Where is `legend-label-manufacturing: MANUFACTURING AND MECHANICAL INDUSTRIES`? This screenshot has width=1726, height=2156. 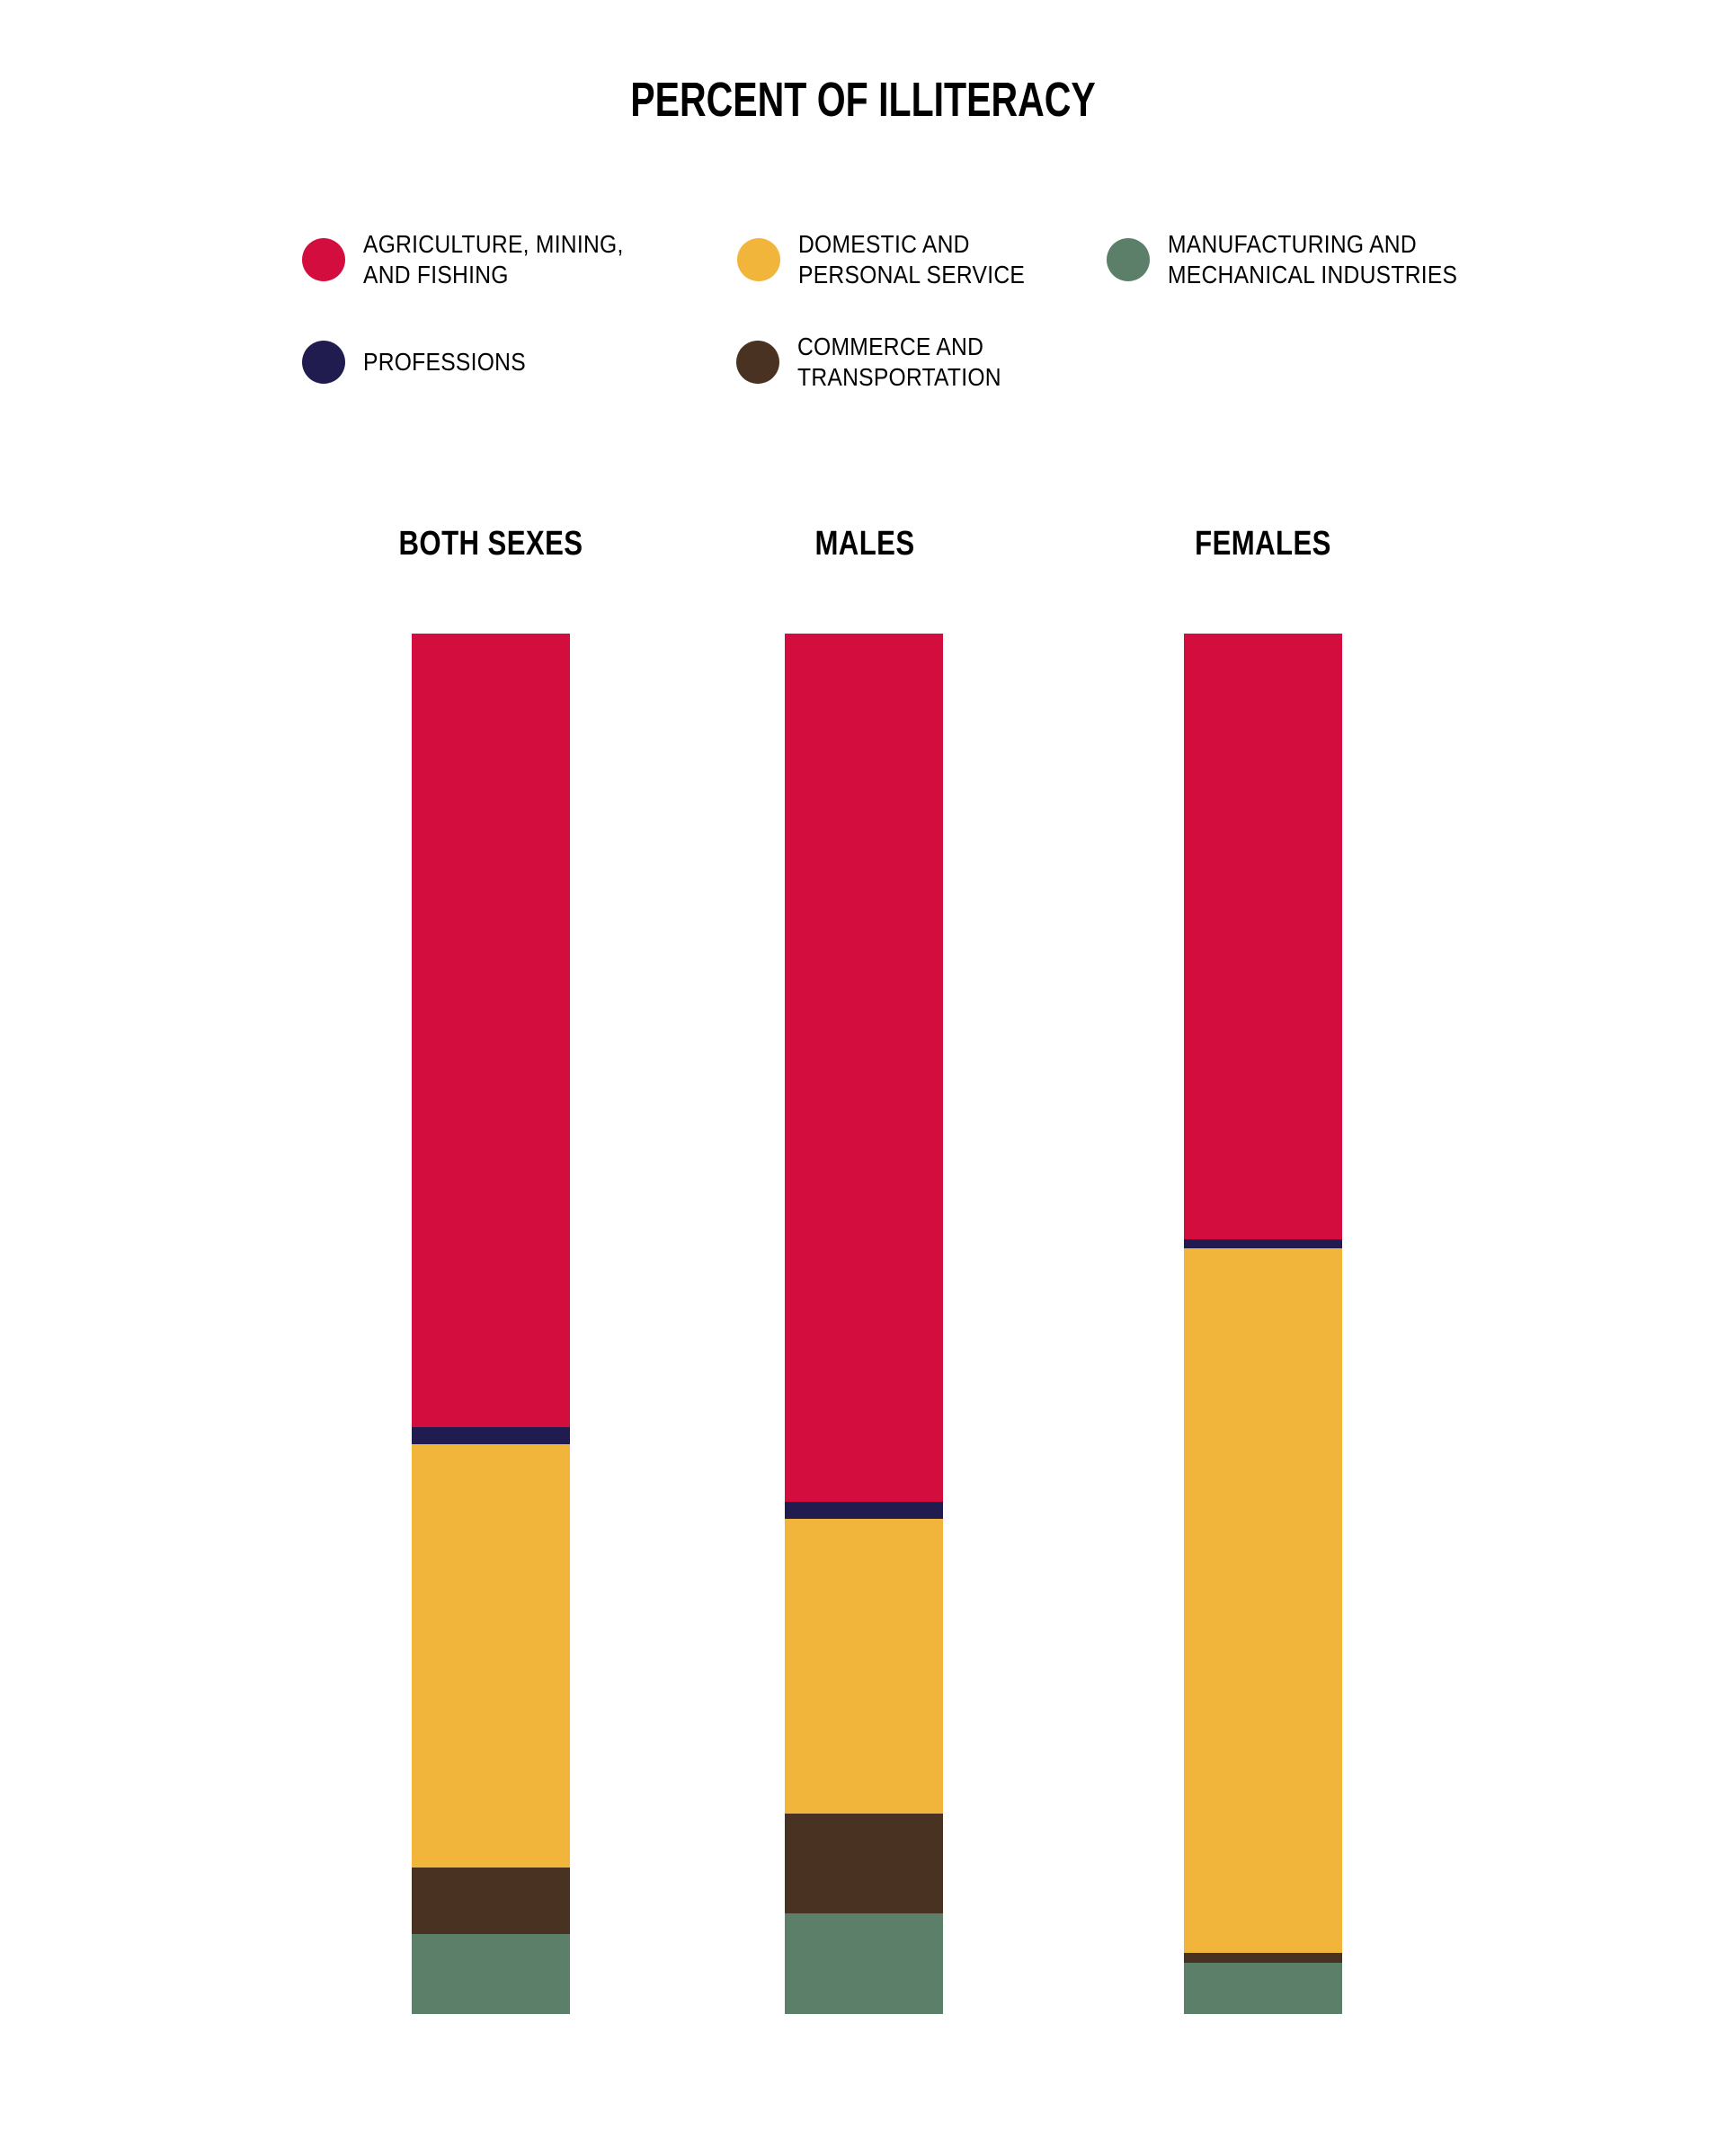 legend-label-manufacturing: MANUFACTURING AND MECHANICAL INDUSTRIES is located at coordinates (1313, 259).